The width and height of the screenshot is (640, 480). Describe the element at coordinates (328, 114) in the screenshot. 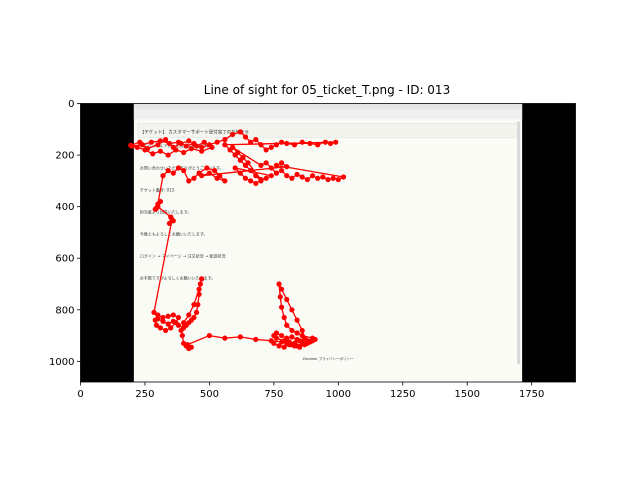

I see `toolbar` at that location.